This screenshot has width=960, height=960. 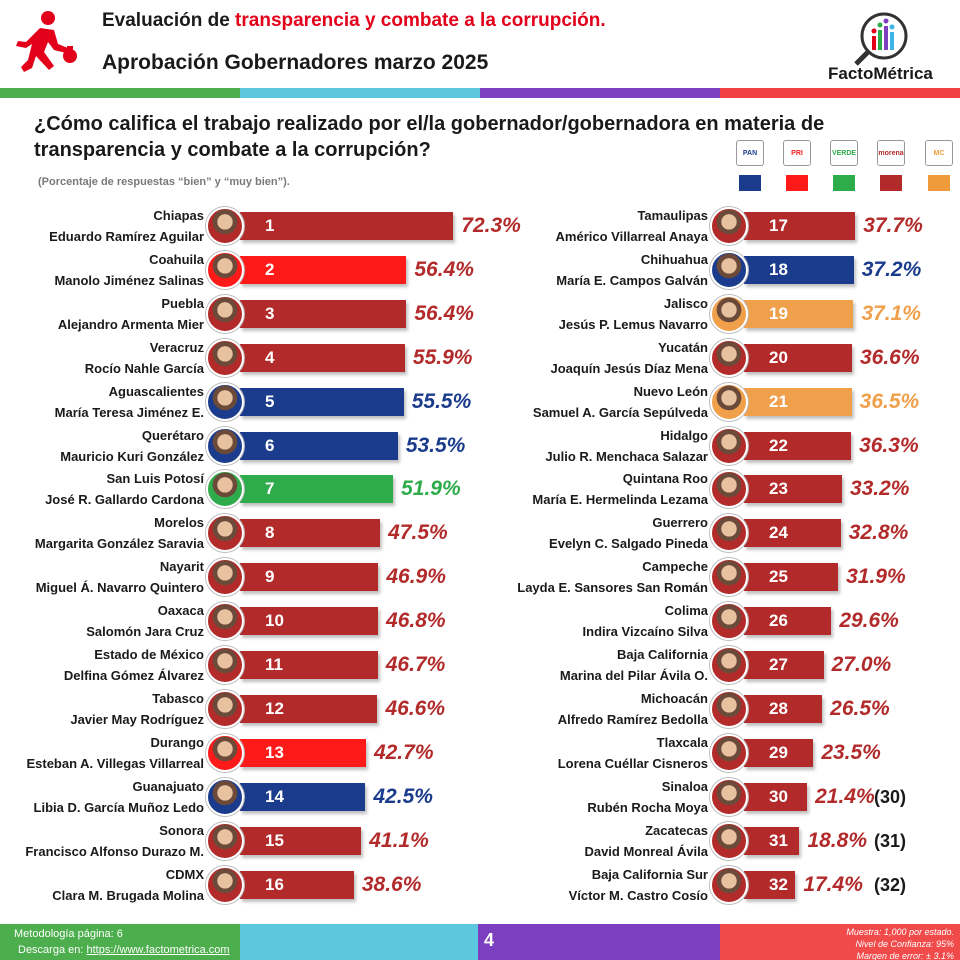 What do you see at coordinates (420, 20) in the screenshot?
I see `title-highlight: transparencia y combate a la corrupción.` at bounding box center [420, 20].